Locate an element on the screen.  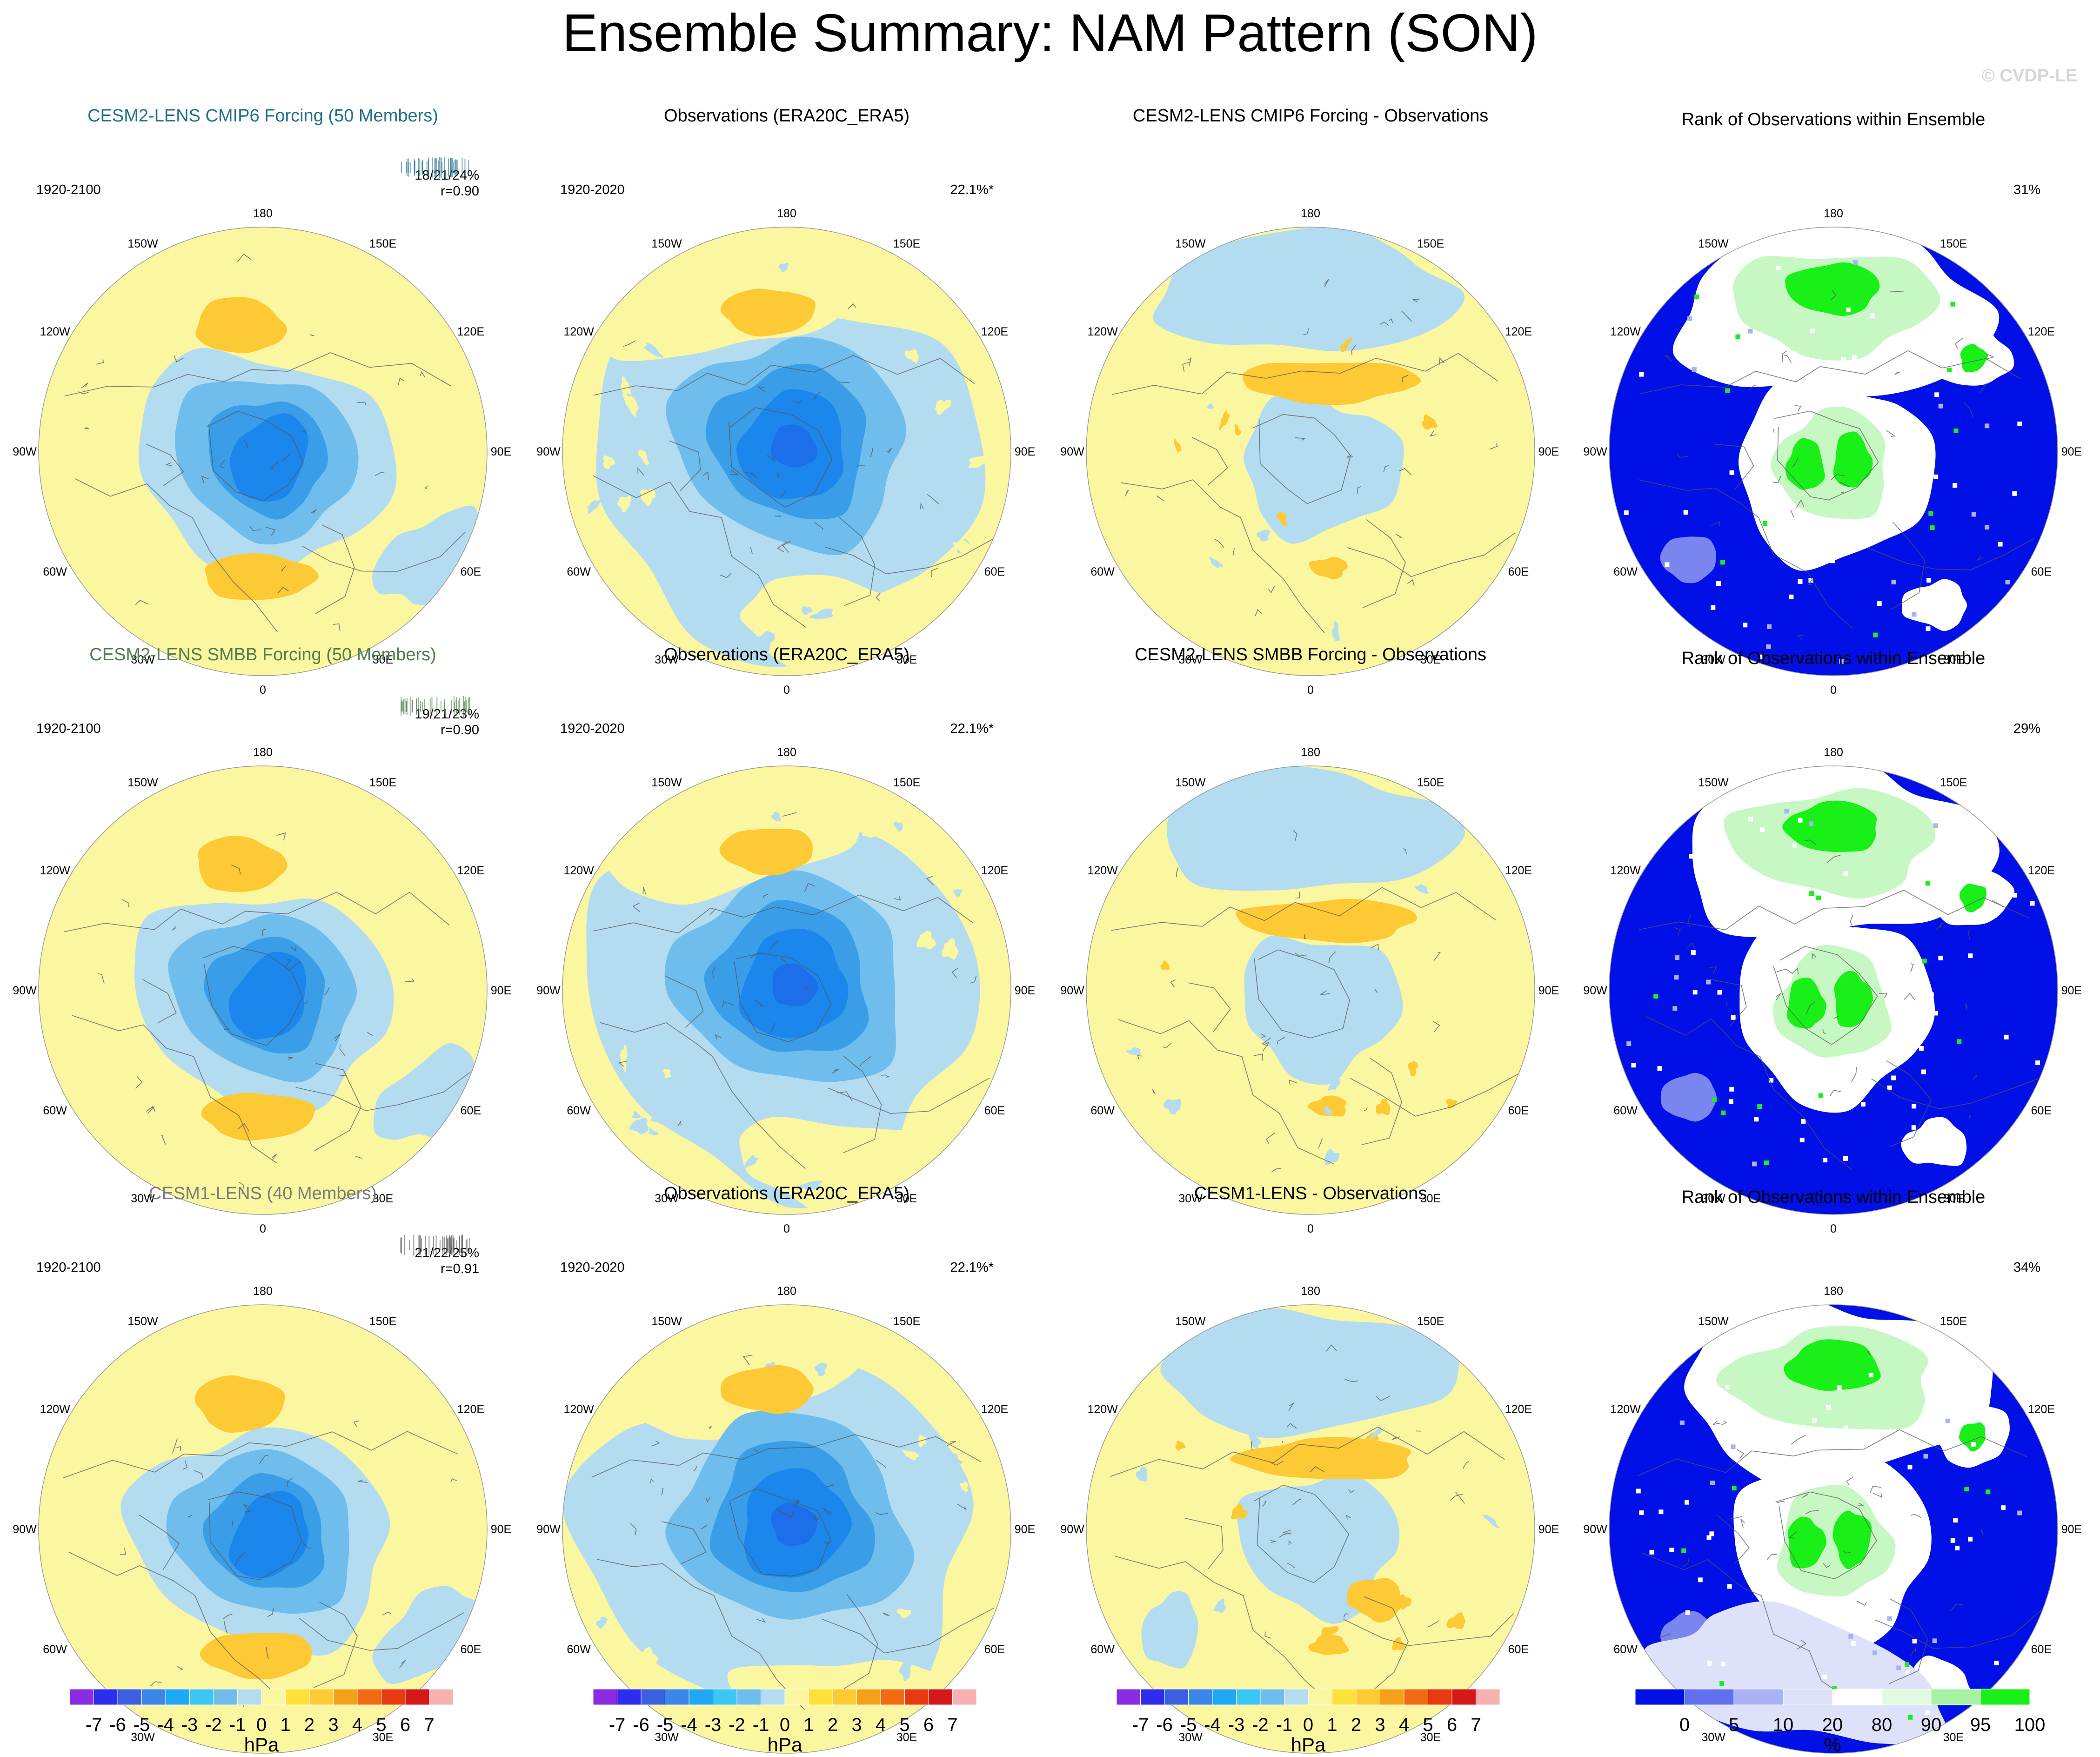
map-label-60E: 60E is located at coordinates (2042, 1110).